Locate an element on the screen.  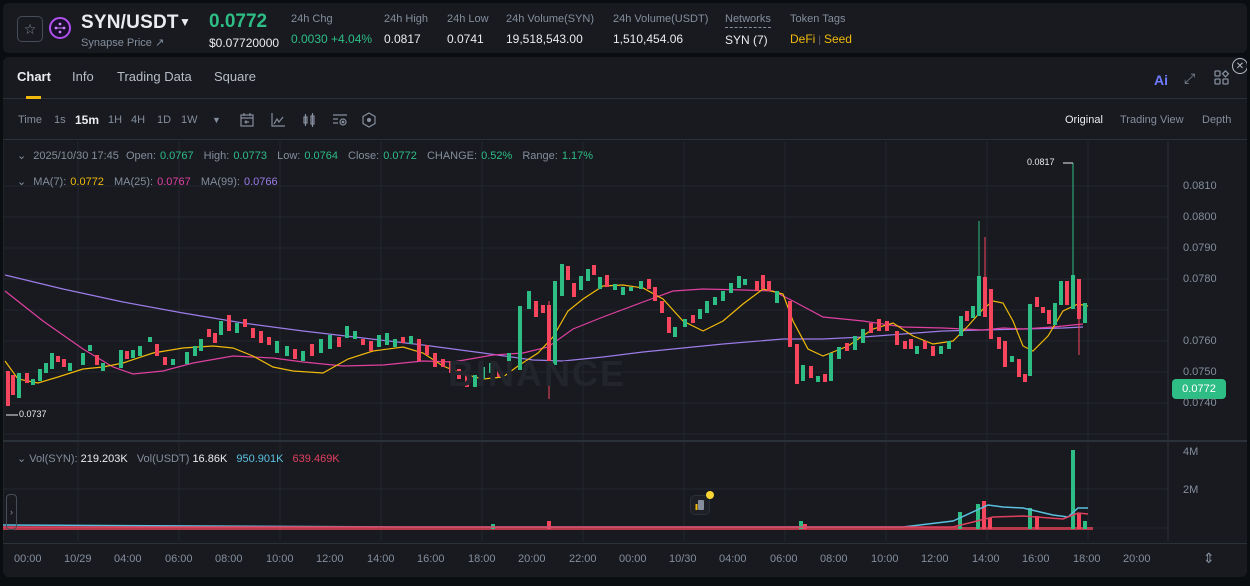
candle-type-icon is located at coordinates (309, 120).